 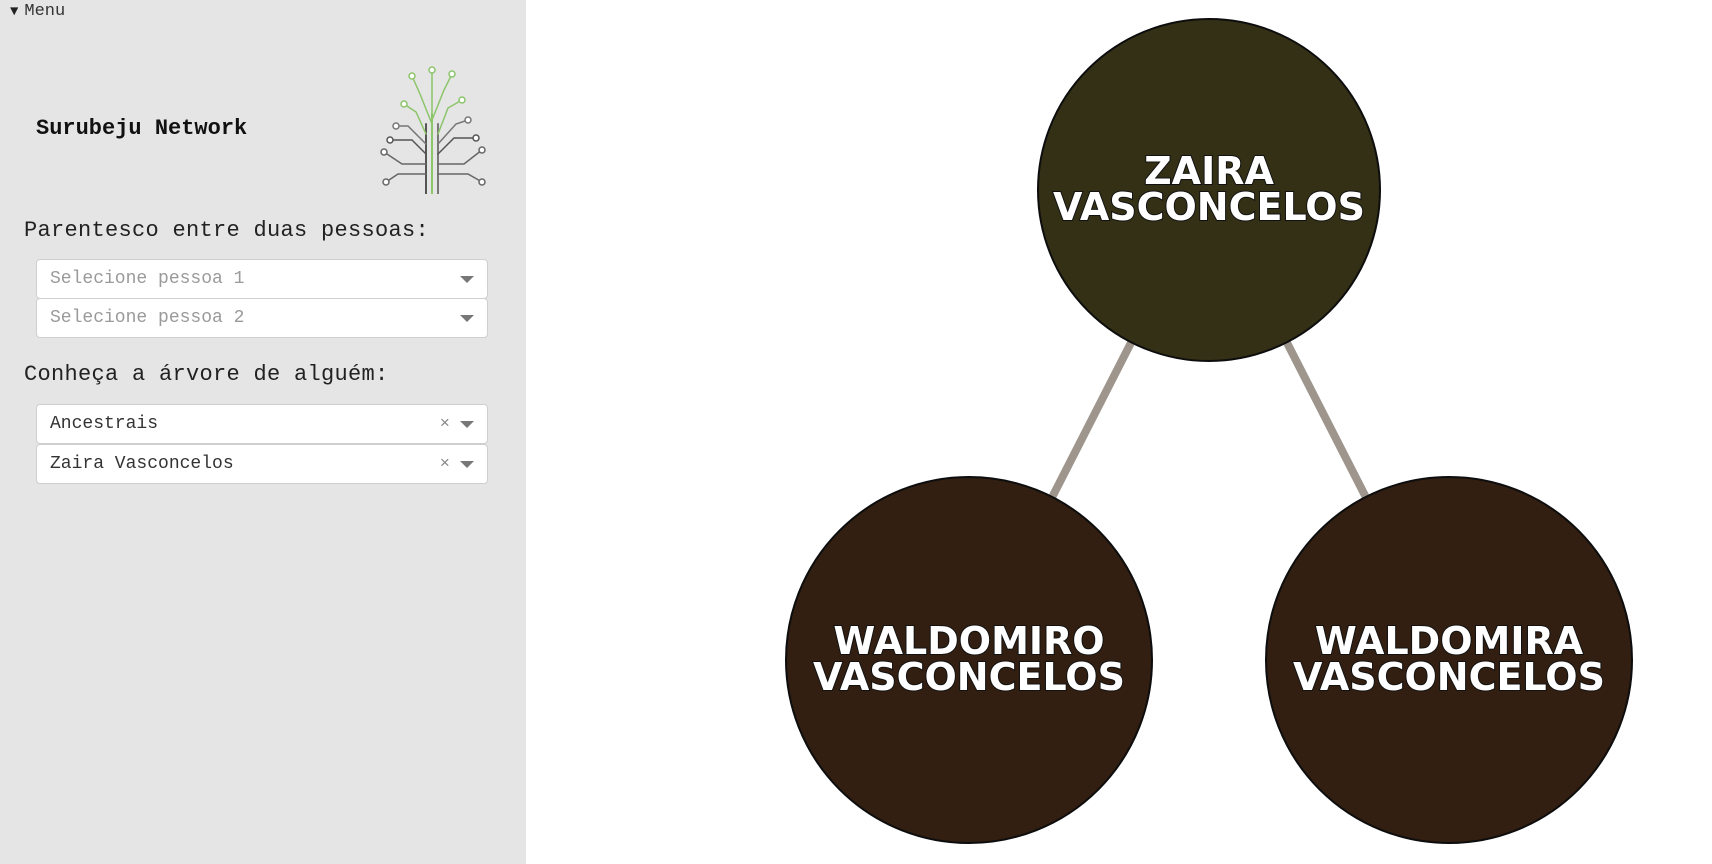 What do you see at coordinates (262, 464) in the screenshot?
I see `tree-person-select: Zaira Vasconcelos ×` at bounding box center [262, 464].